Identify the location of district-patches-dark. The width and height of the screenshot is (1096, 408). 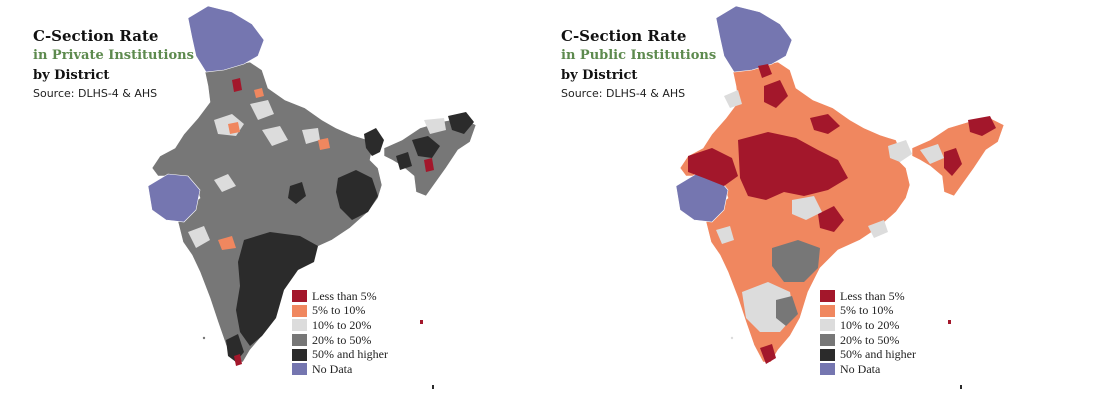
(350, 237).